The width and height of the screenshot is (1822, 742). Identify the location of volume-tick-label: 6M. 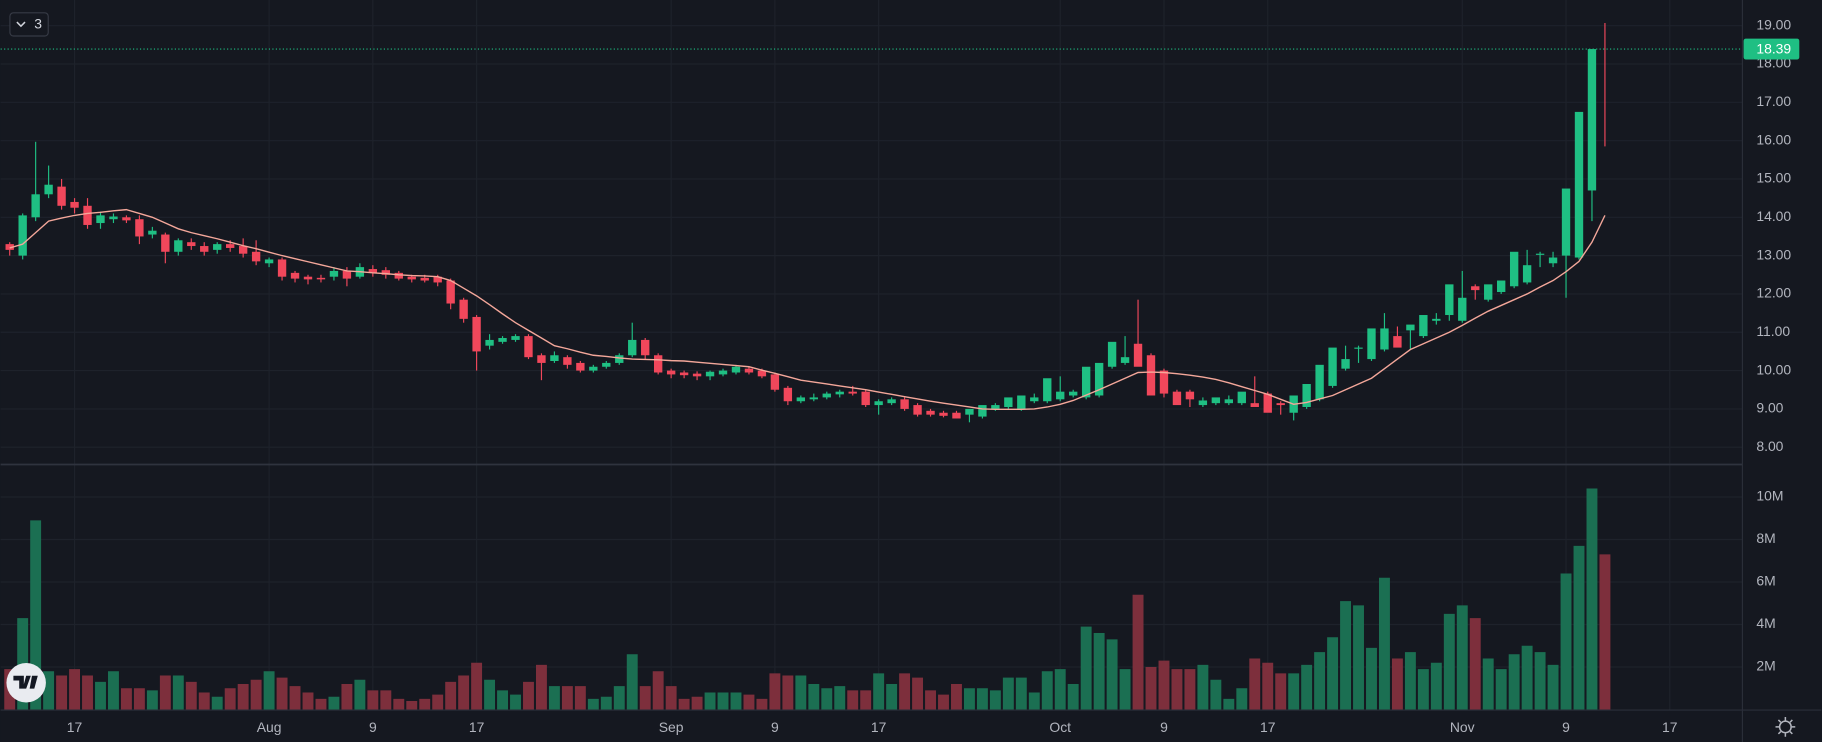
(1765, 581).